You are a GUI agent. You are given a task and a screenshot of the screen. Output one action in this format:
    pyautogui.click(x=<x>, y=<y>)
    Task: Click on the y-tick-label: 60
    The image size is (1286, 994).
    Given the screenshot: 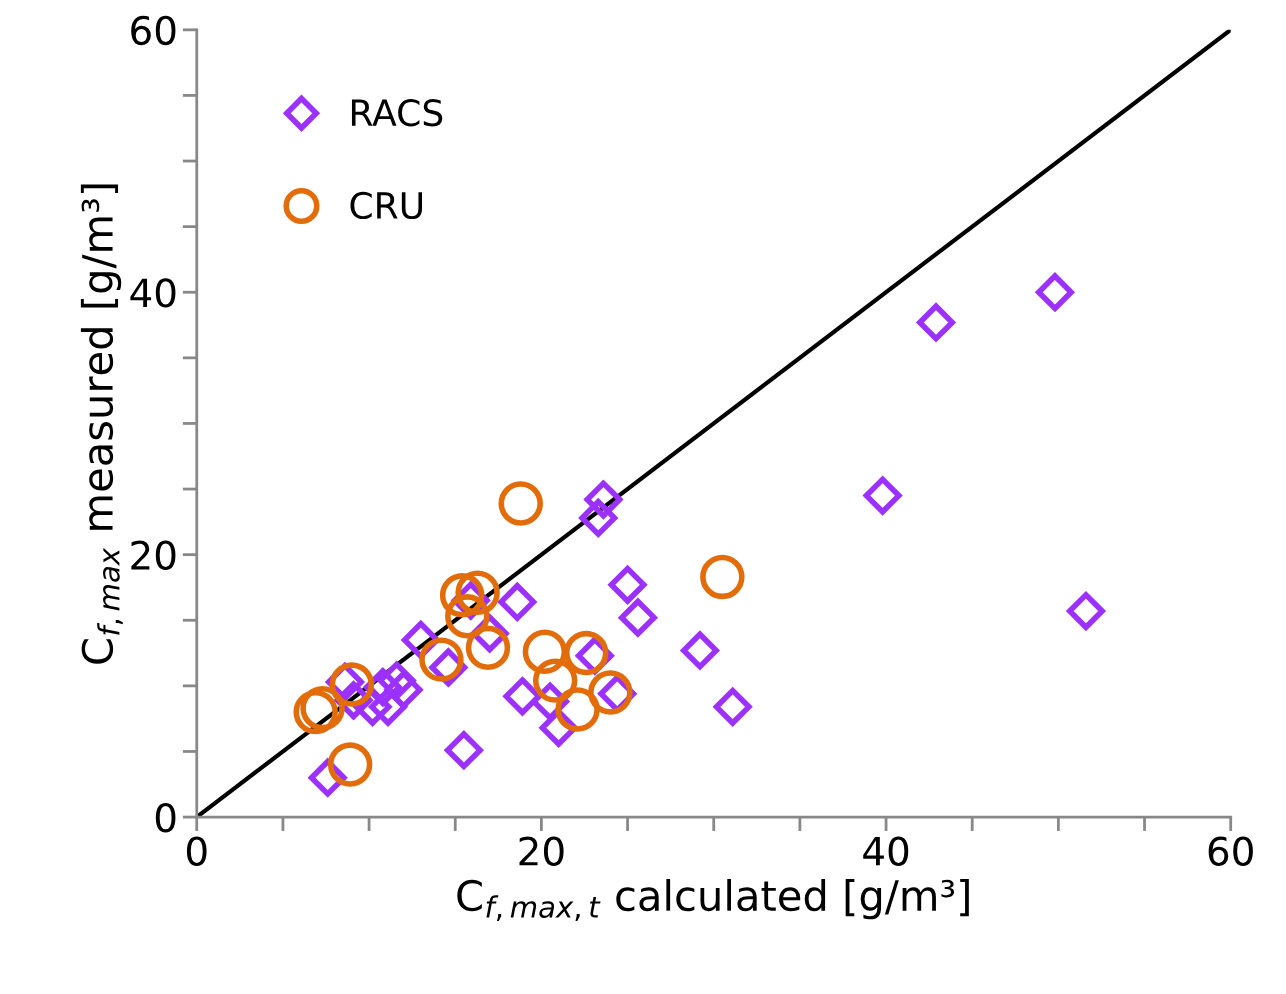 What is the action you would take?
    pyautogui.click(x=153, y=30)
    